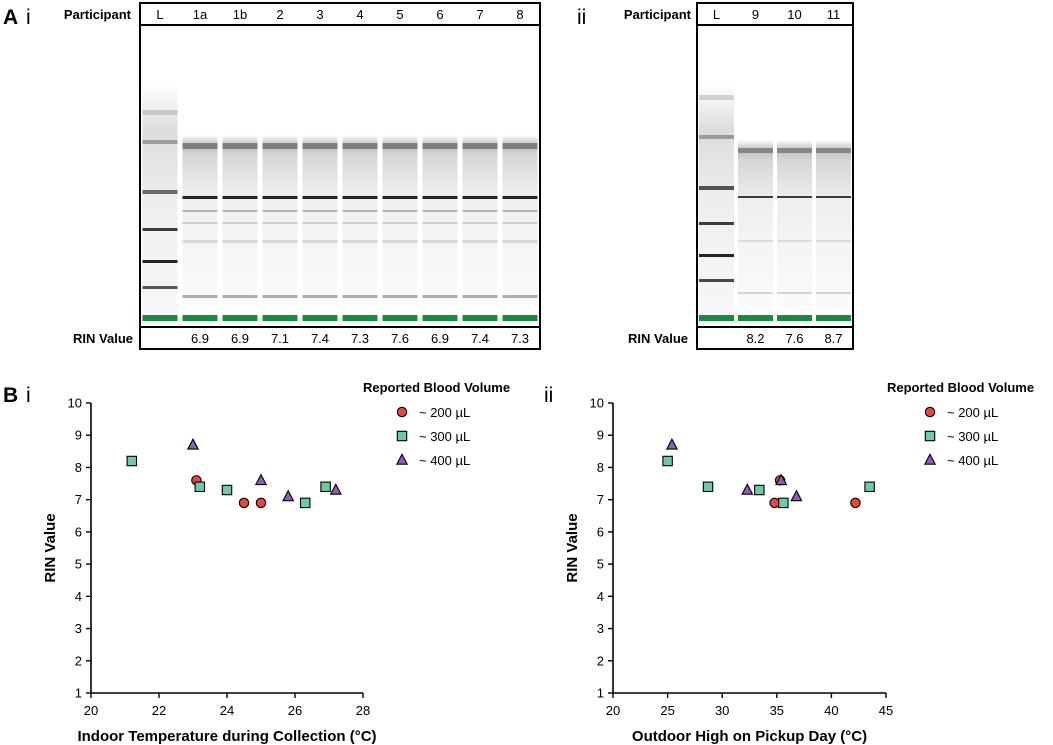 The width and height of the screenshot is (1053, 745). I want to click on lane-label: 2, so click(279, 14).